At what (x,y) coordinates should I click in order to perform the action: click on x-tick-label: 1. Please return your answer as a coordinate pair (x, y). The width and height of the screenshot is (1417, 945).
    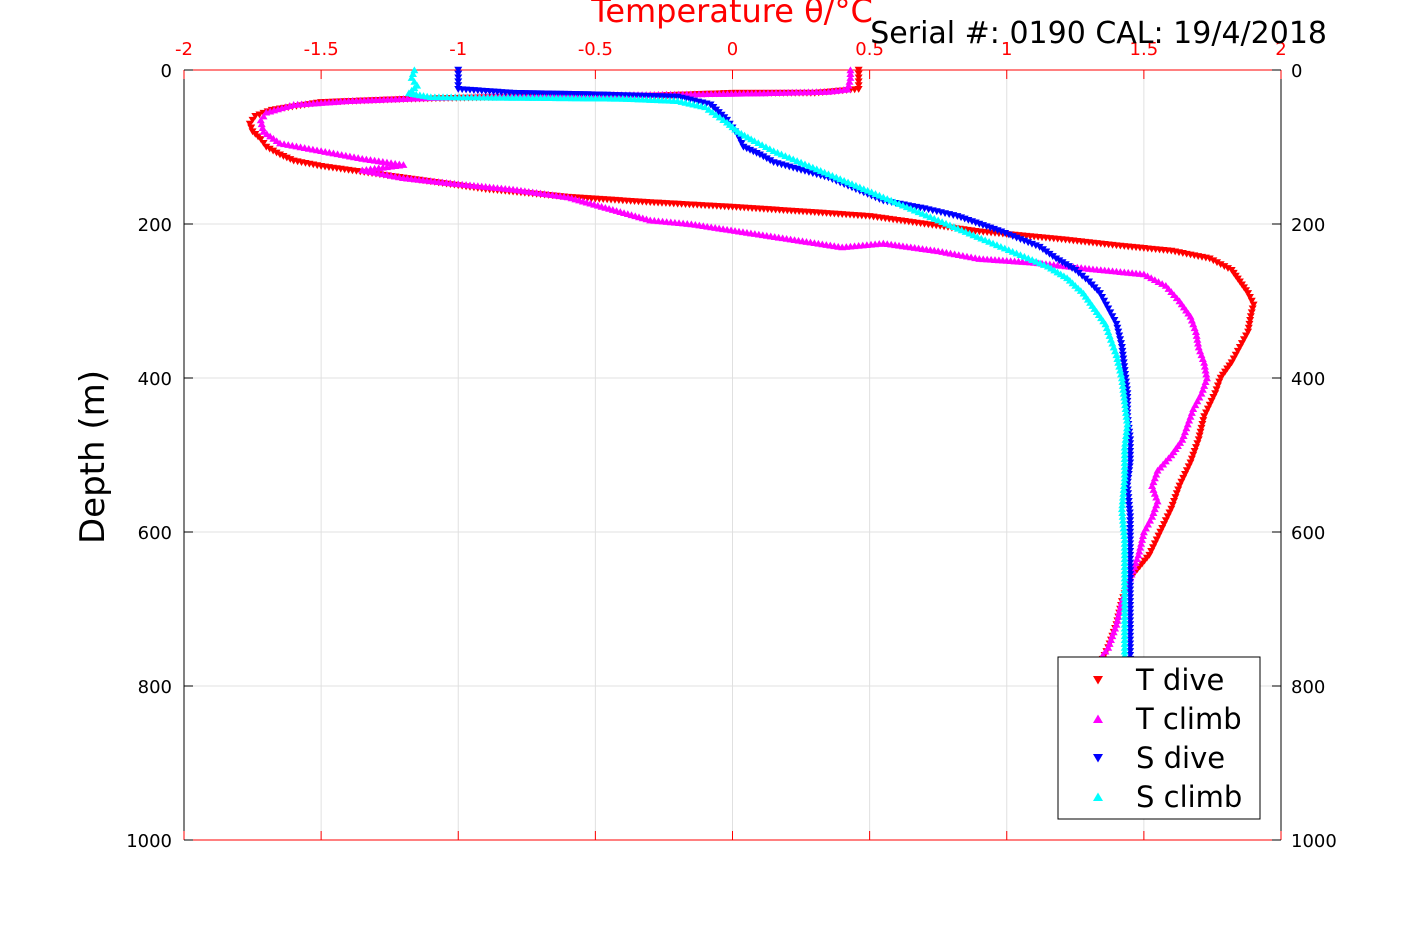
    Looking at the image, I should click on (1006, 49).